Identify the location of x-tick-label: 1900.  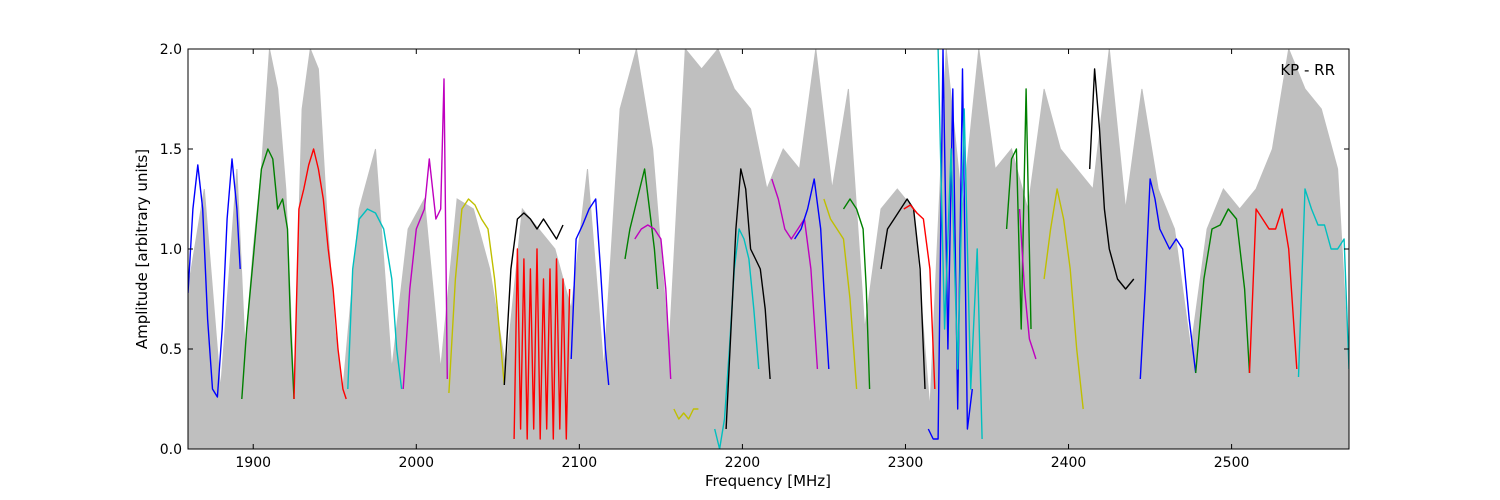
(253, 463).